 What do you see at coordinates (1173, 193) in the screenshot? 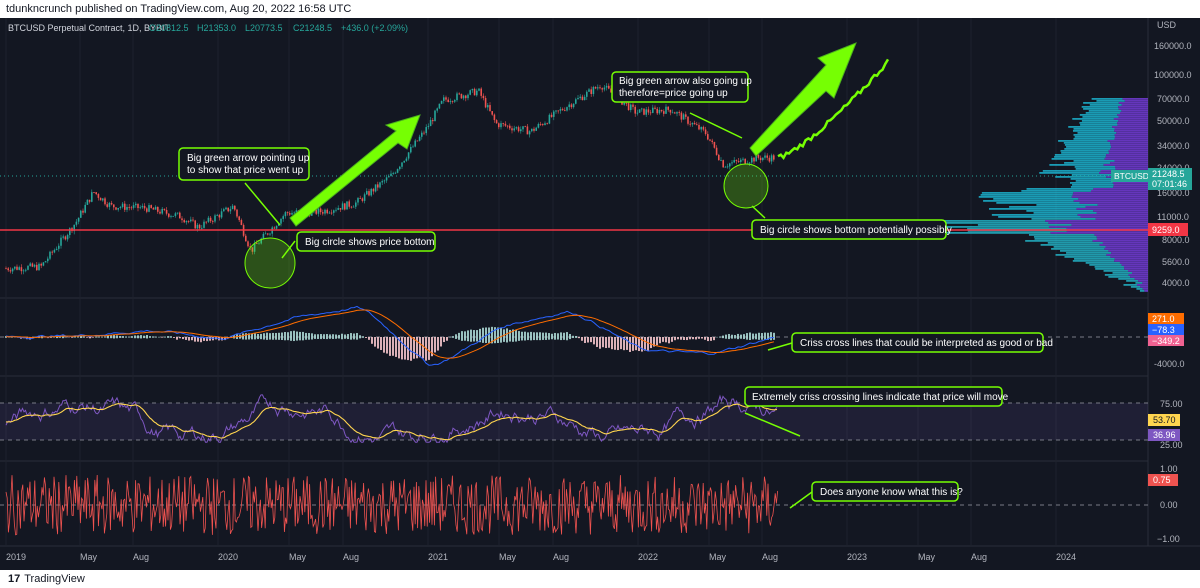
I see `price-tick: 16000.0` at bounding box center [1173, 193].